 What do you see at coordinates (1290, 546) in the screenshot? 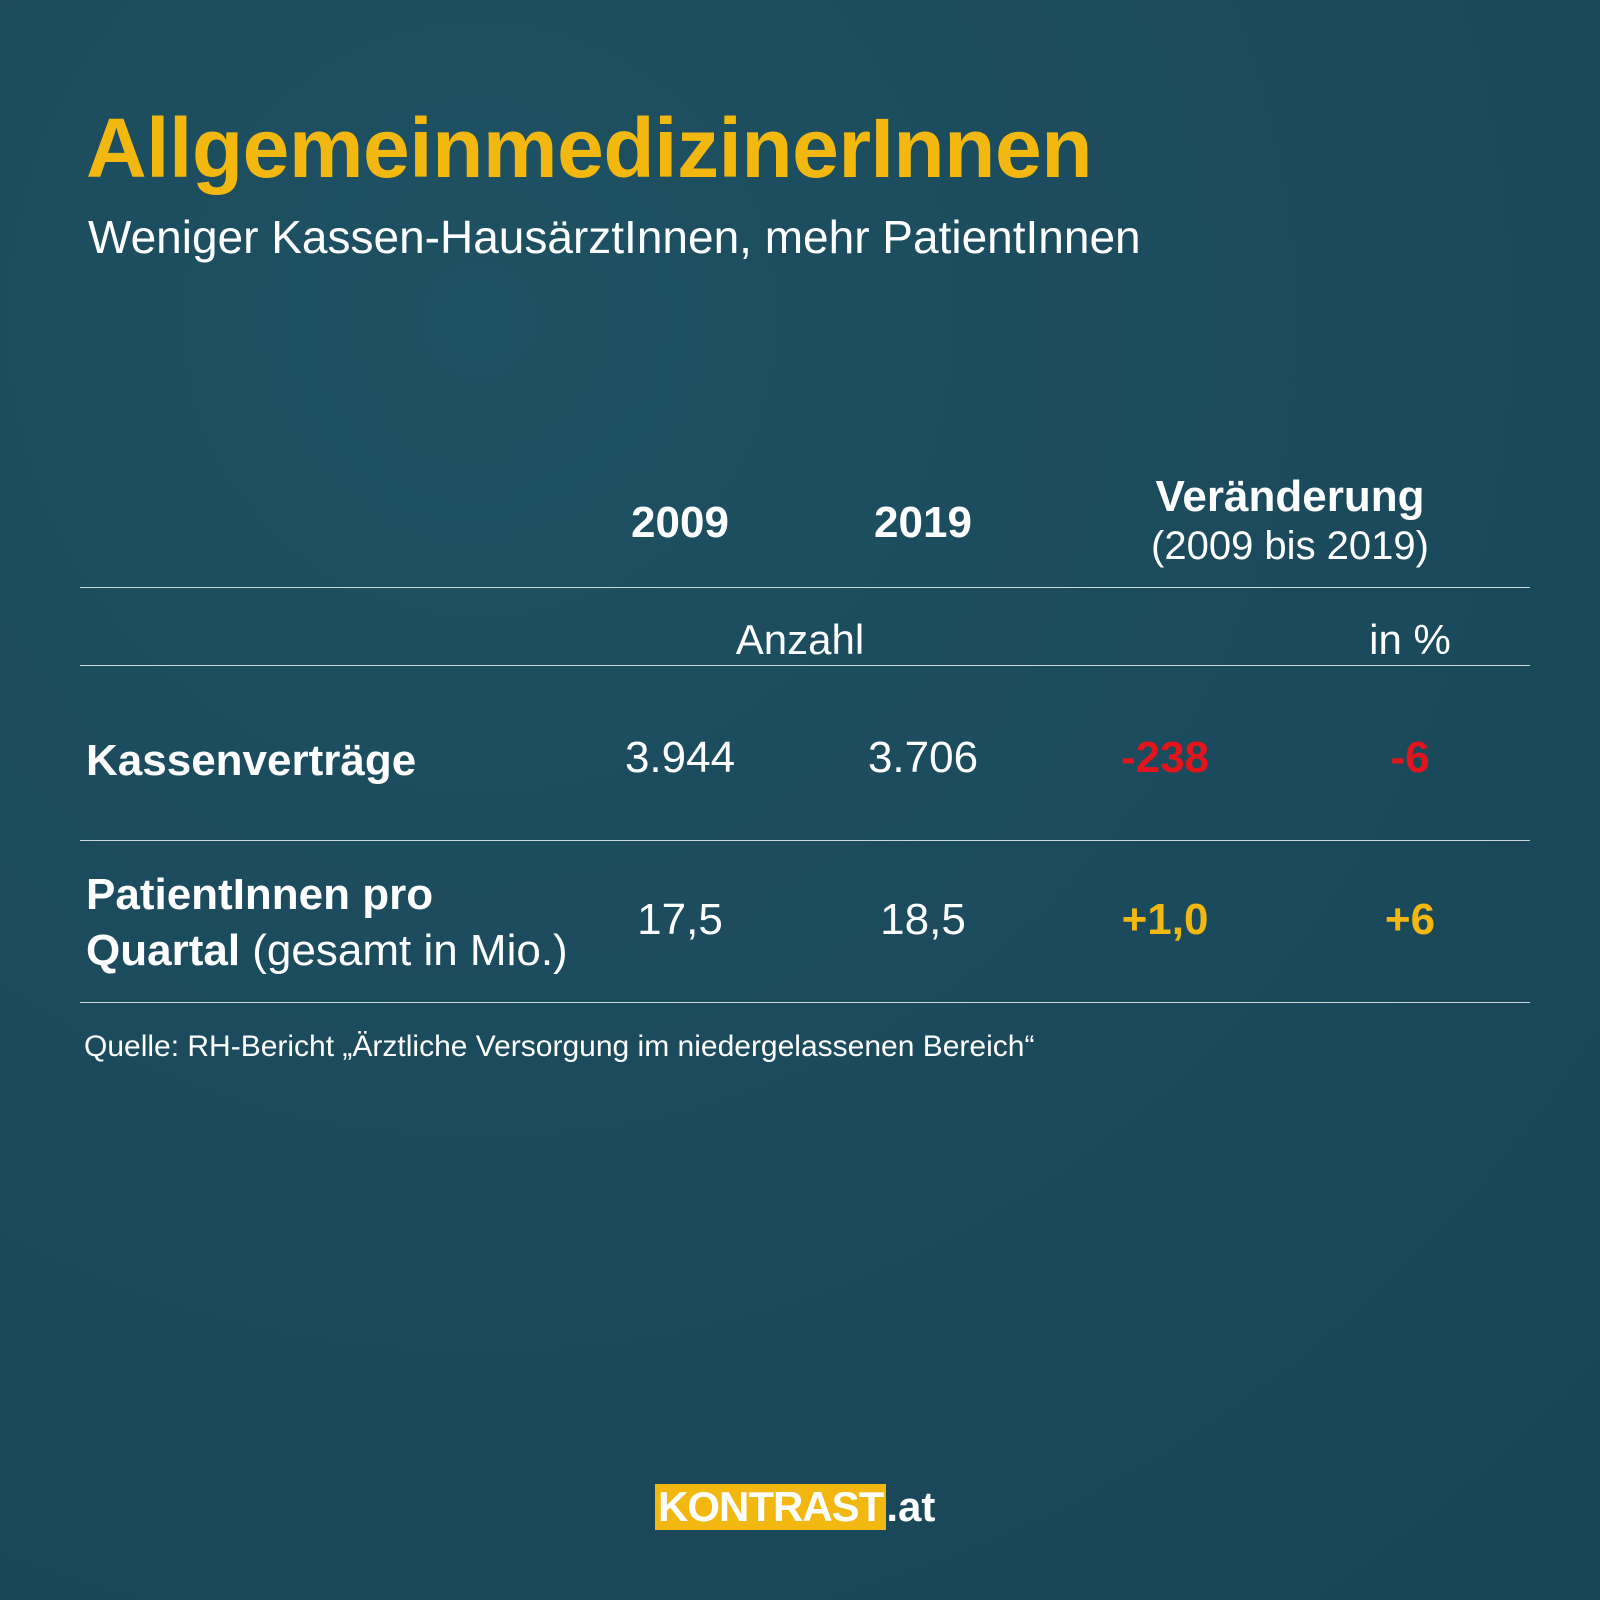
I see `change-header-period: (2009 bis 2019)` at bounding box center [1290, 546].